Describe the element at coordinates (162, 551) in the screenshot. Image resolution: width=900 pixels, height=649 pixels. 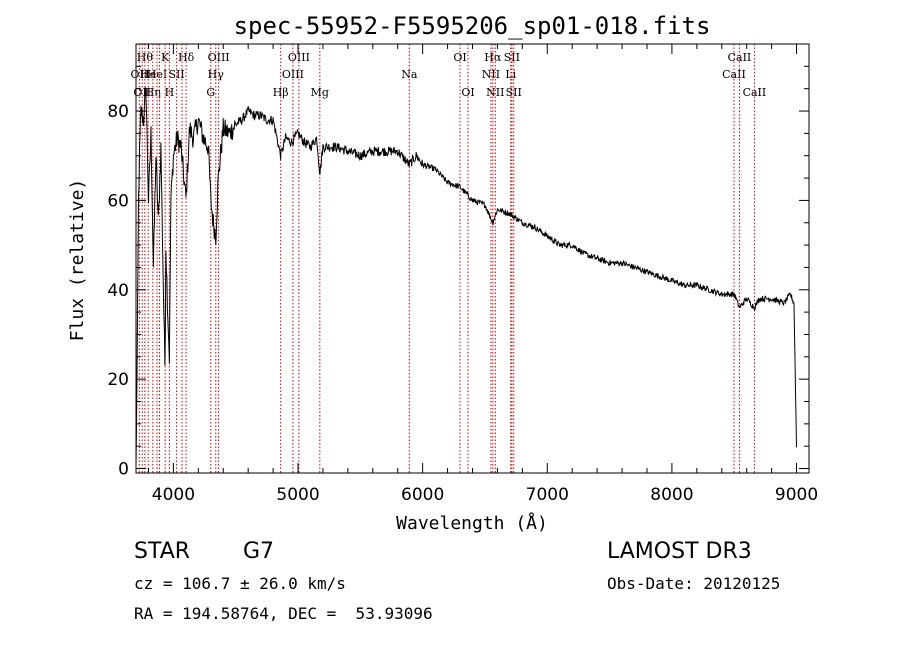
I see `object-class: STAR` at that location.